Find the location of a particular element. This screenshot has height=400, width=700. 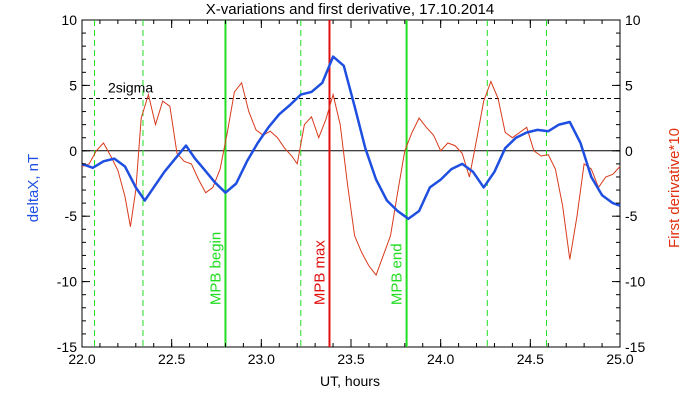

vertical-line-label-5: MPB end is located at coordinates (397, 274).